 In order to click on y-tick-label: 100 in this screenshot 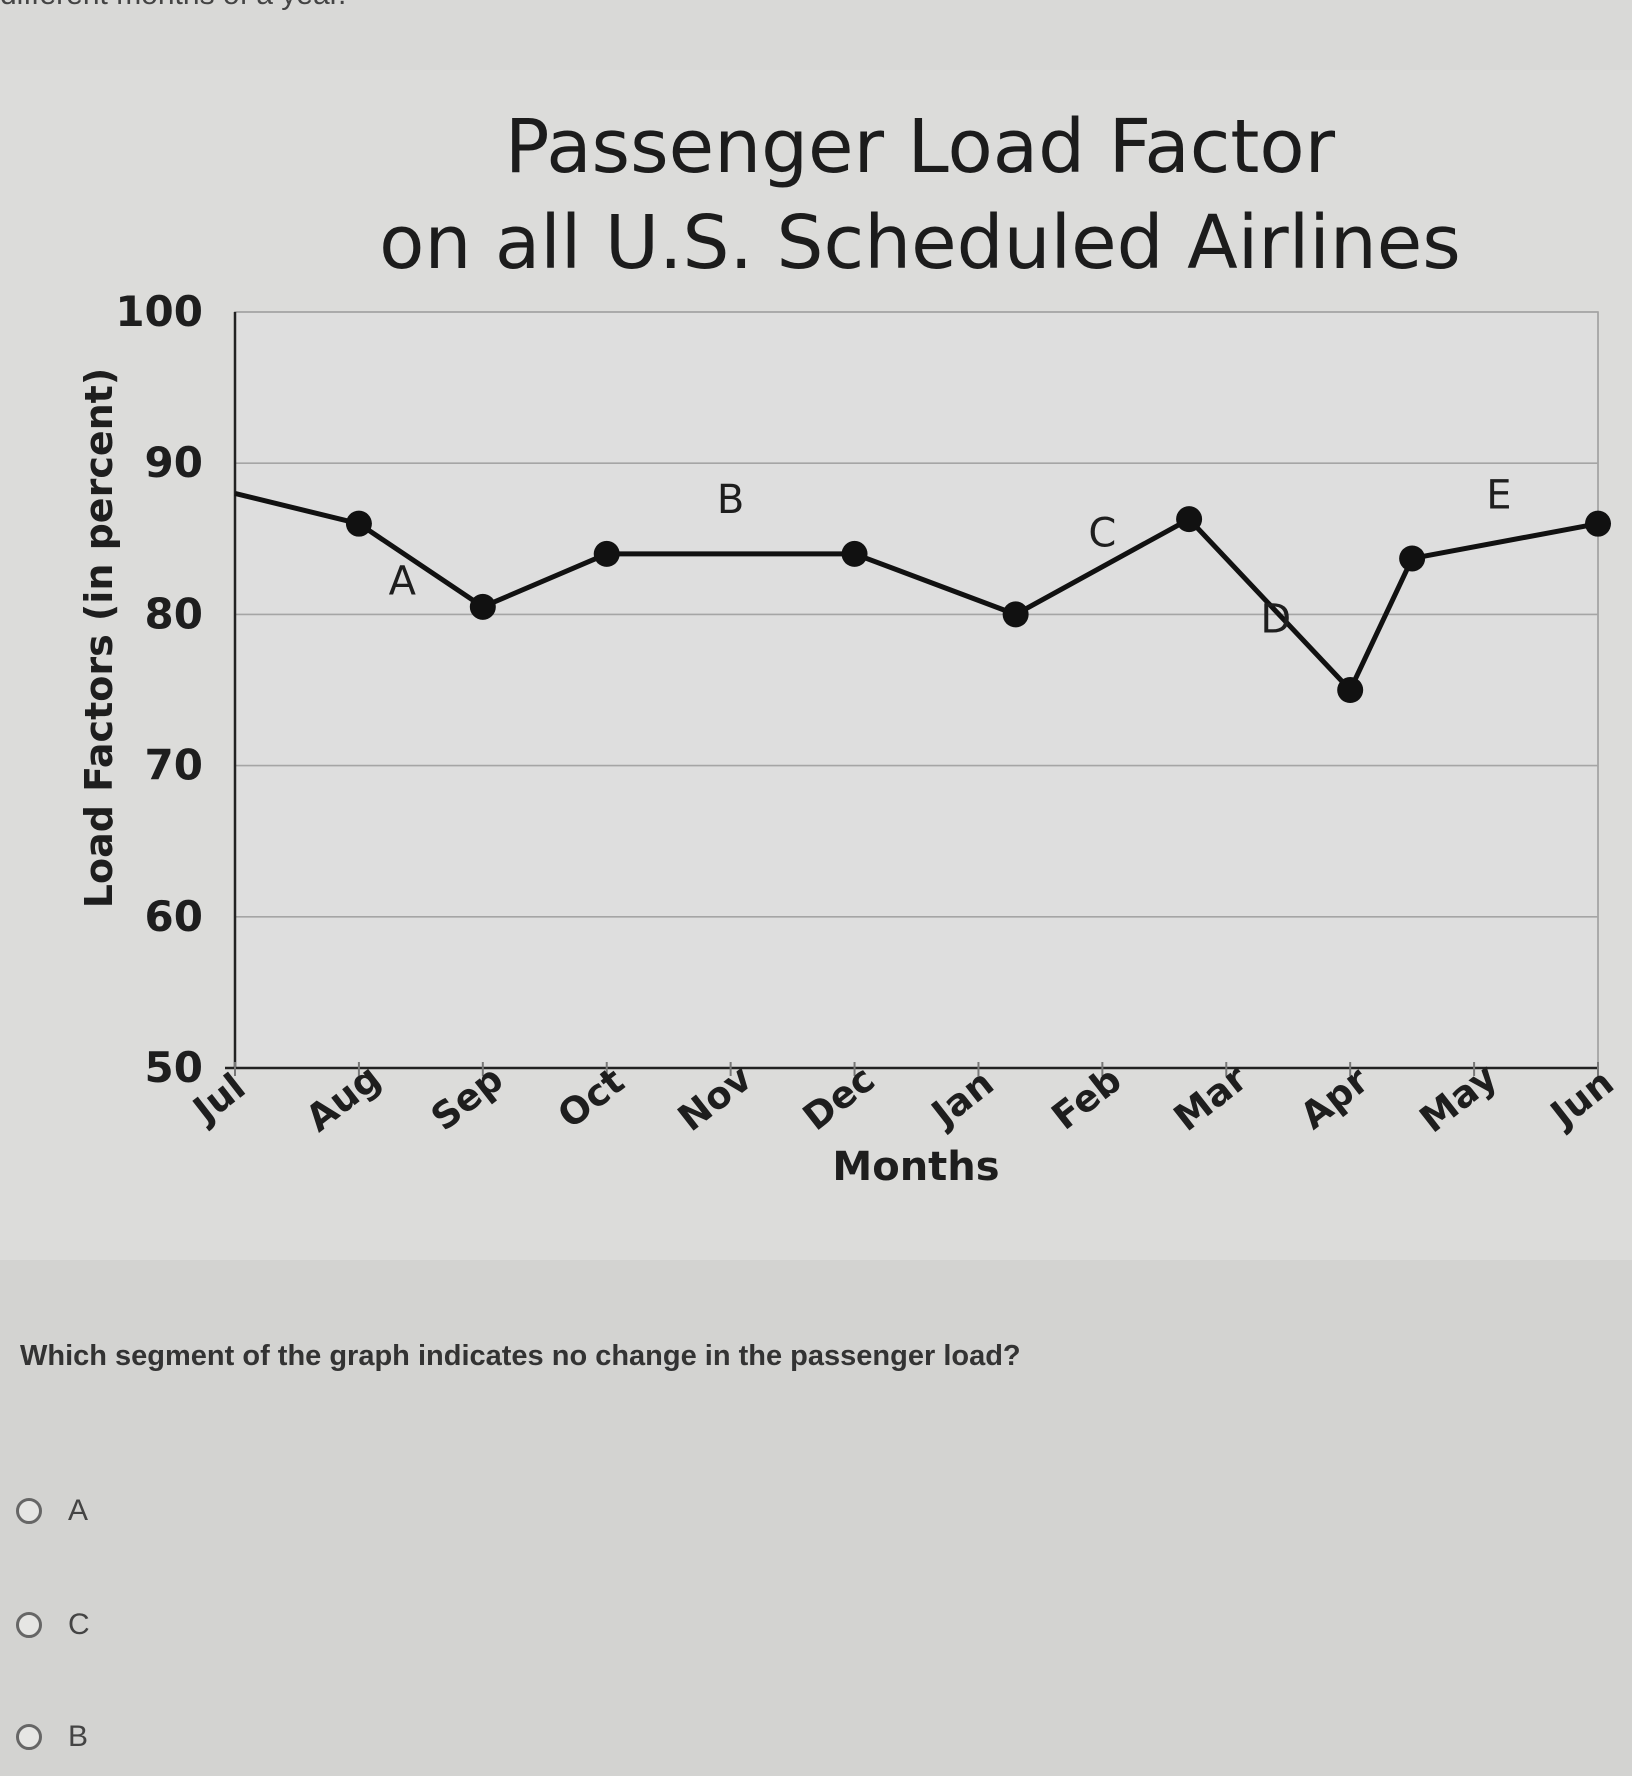, I will do `click(159, 311)`.